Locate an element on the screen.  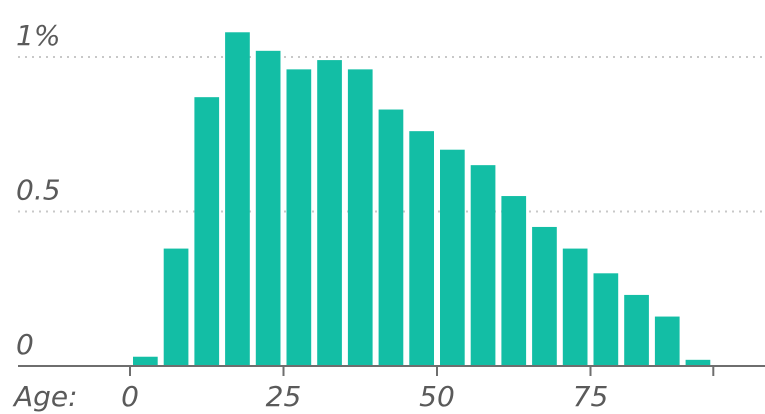
x-tick-label: 75 is located at coordinates (591, 396).